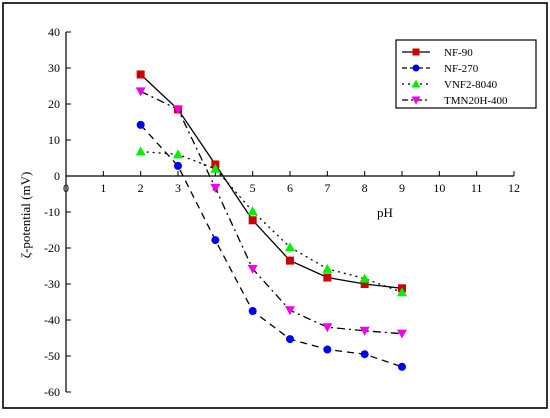  What do you see at coordinates (103, 188) in the screenshot?
I see `x-tick-label: 1` at bounding box center [103, 188].